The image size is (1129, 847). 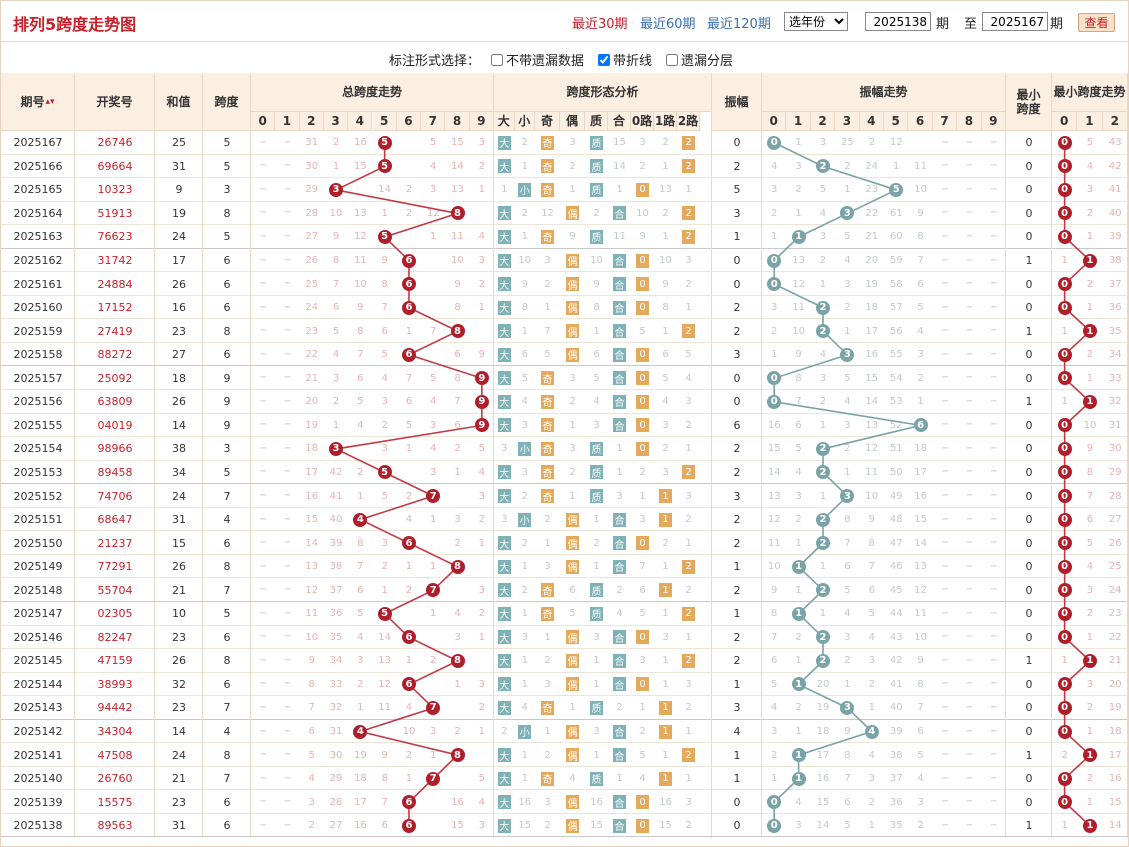 What do you see at coordinates (798, 284) in the screenshot?
I see `amp-trend-cell: 12` at bounding box center [798, 284].